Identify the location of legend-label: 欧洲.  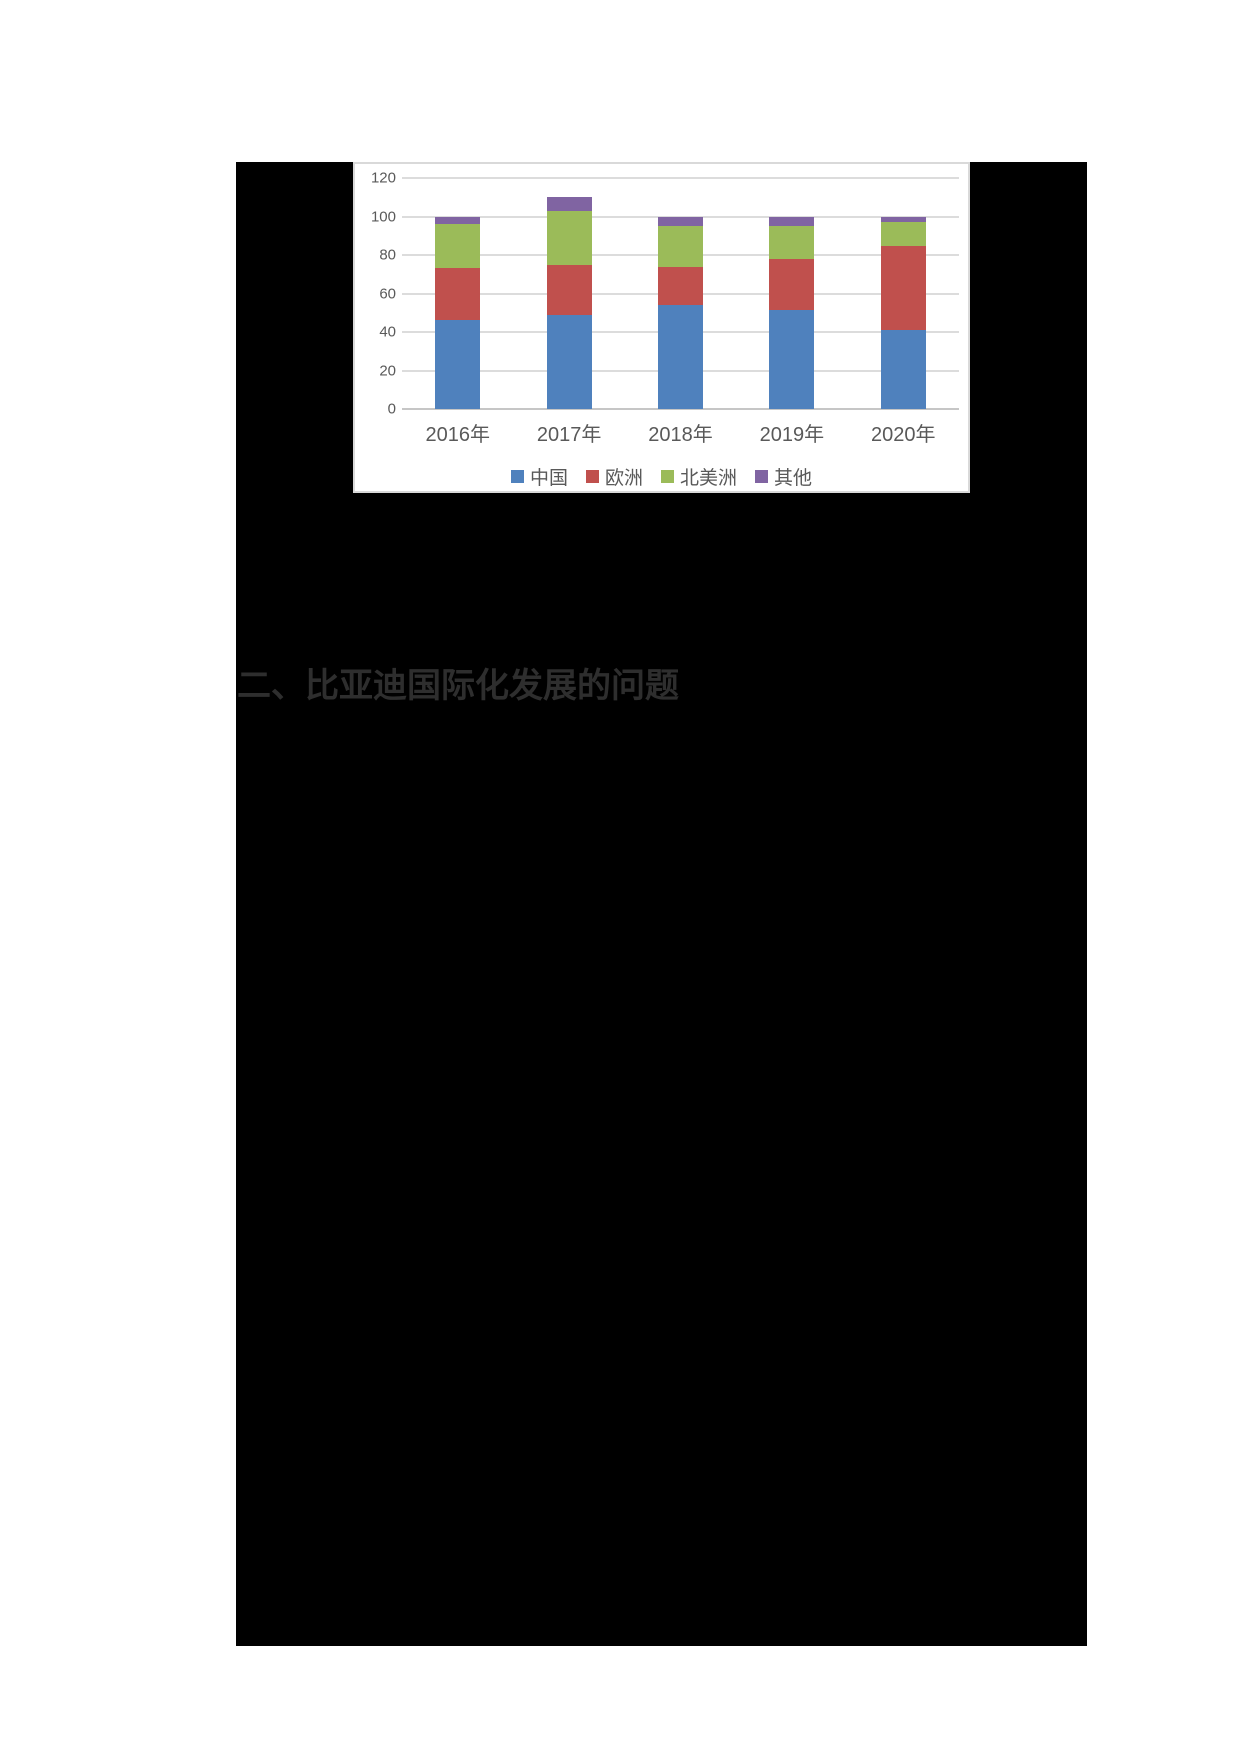
(623, 478).